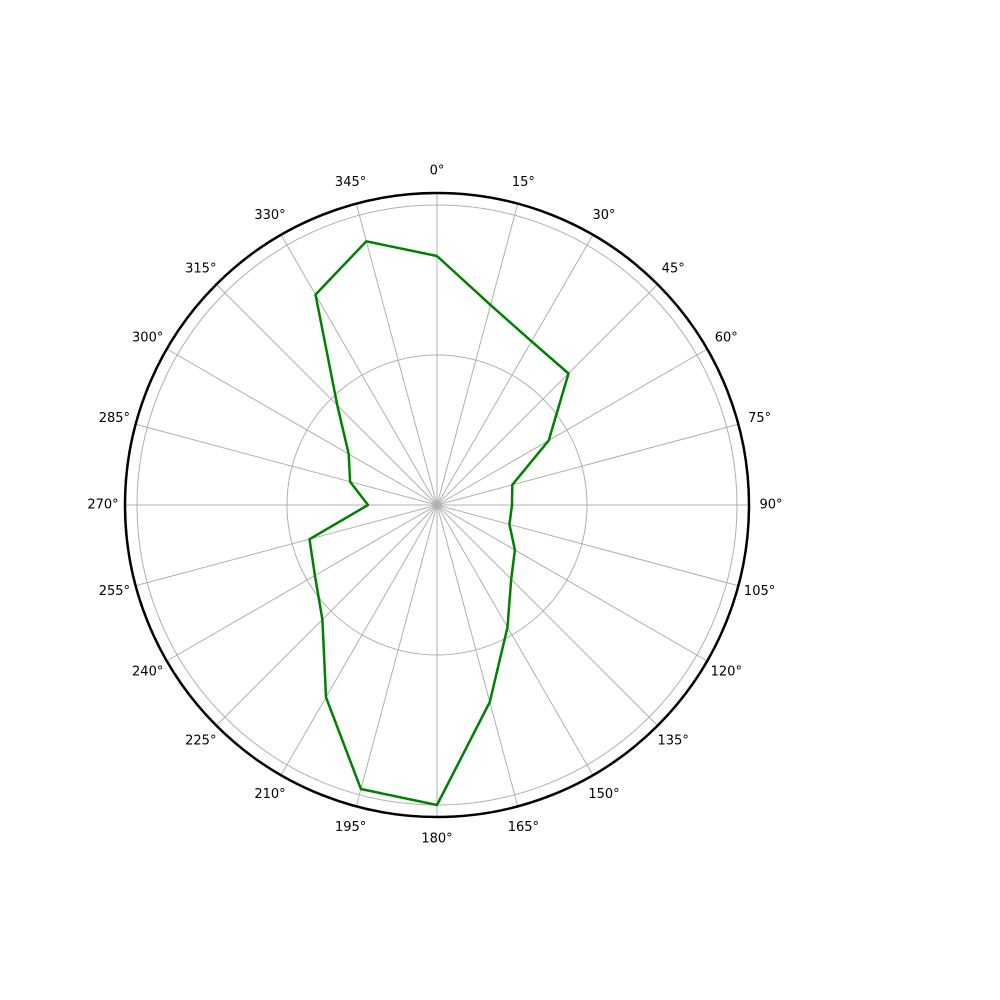 Image resolution: width=1000 pixels, height=1000 pixels. I want to click on theta-tick-label: 195°, so click(350, 827).